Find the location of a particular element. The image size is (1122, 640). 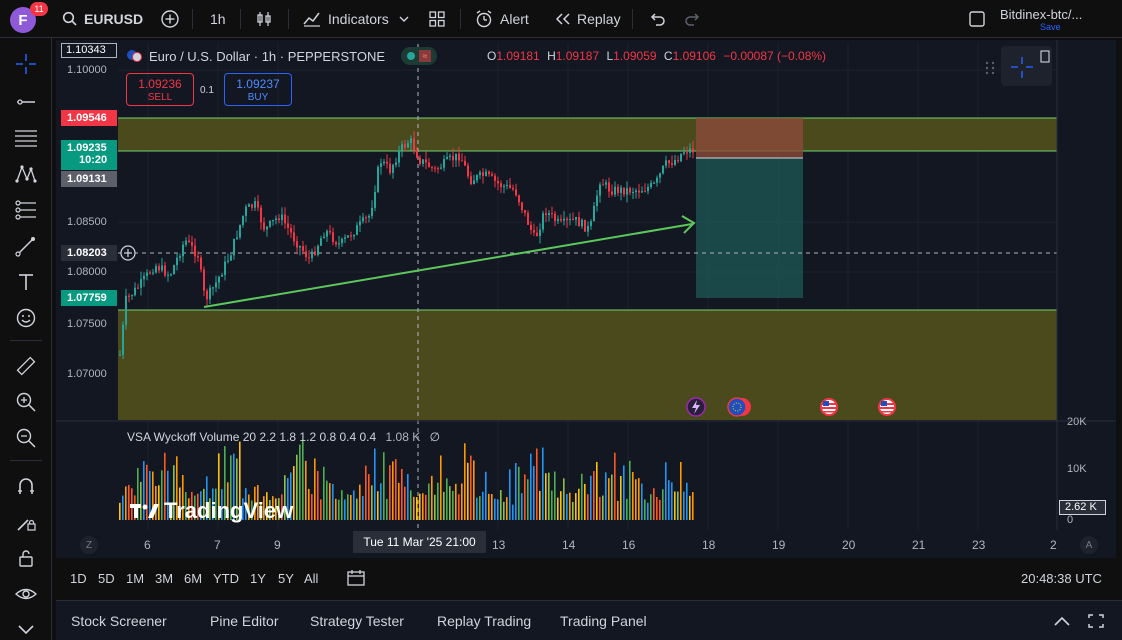

position-target-zone is located at coordinates (749, 228).